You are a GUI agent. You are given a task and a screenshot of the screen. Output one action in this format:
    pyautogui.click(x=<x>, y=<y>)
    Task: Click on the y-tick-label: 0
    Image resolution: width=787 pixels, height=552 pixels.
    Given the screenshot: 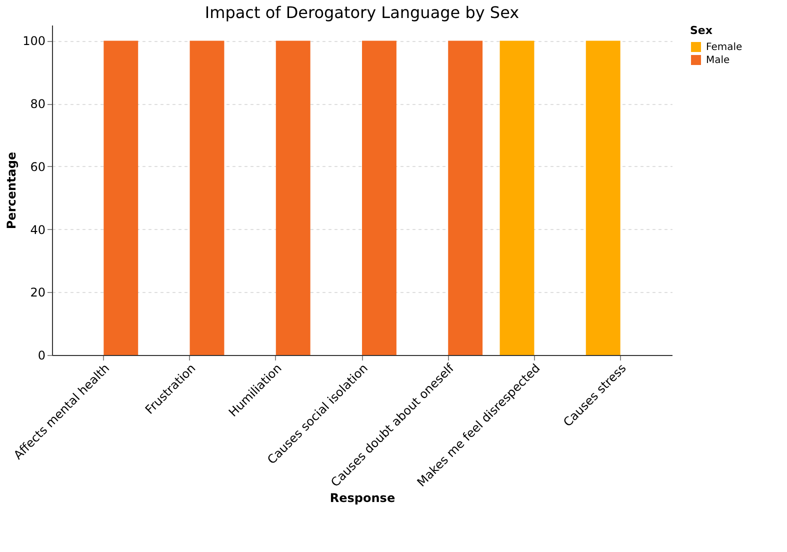 What is the action you would take?
    pyautogui.click(x=42, y=355)
    